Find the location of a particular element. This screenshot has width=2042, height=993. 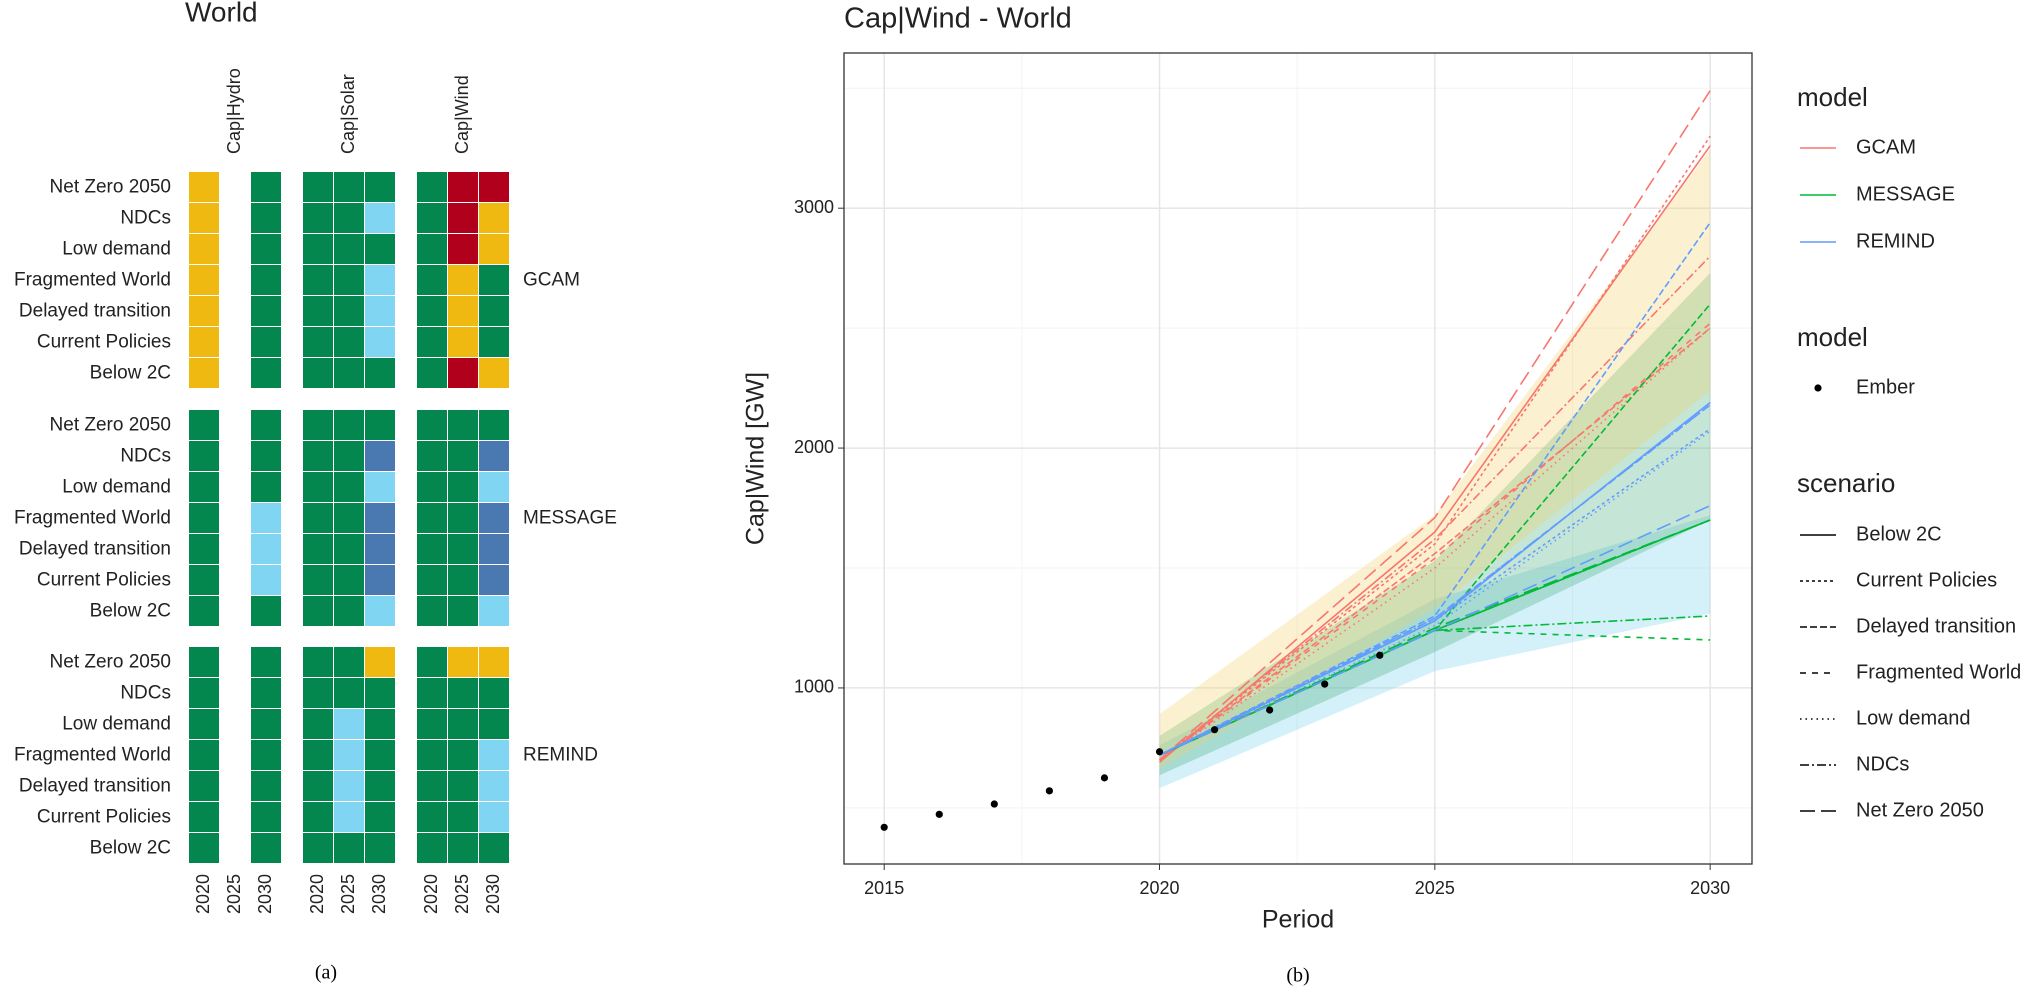

caption: (b) is located at coordinates (1297, 976).